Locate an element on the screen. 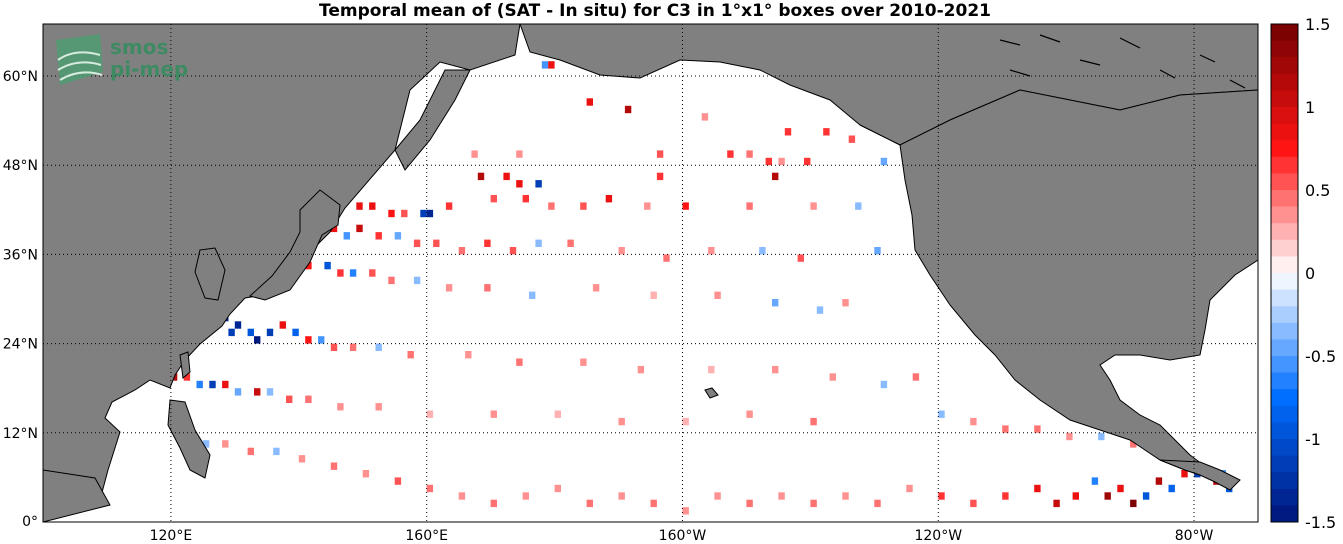 Image resolution: width=1343 pixels, height=544 pixels. latitude-tick-label: 60°N is located at coordinates (20, 77).